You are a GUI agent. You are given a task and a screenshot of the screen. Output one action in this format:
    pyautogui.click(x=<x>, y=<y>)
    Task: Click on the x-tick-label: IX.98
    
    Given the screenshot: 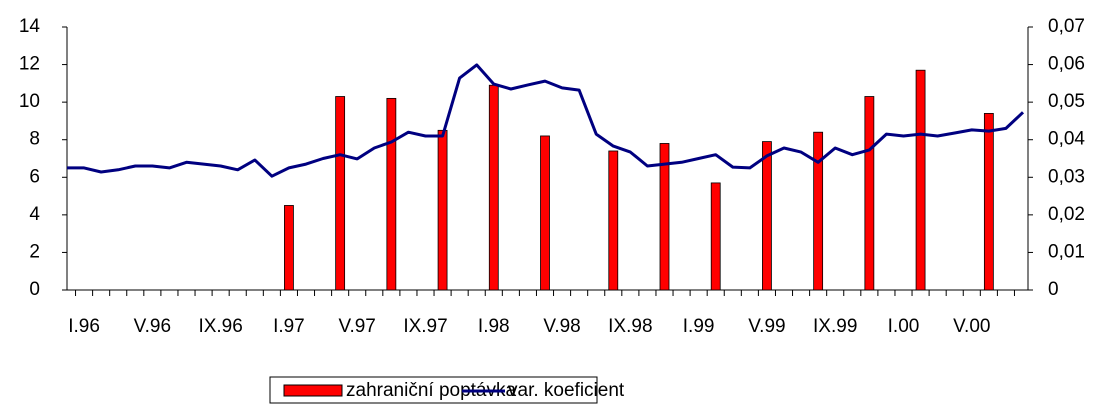 What is the action you would take?
    pyautogui.click(x=630, y=326)
    